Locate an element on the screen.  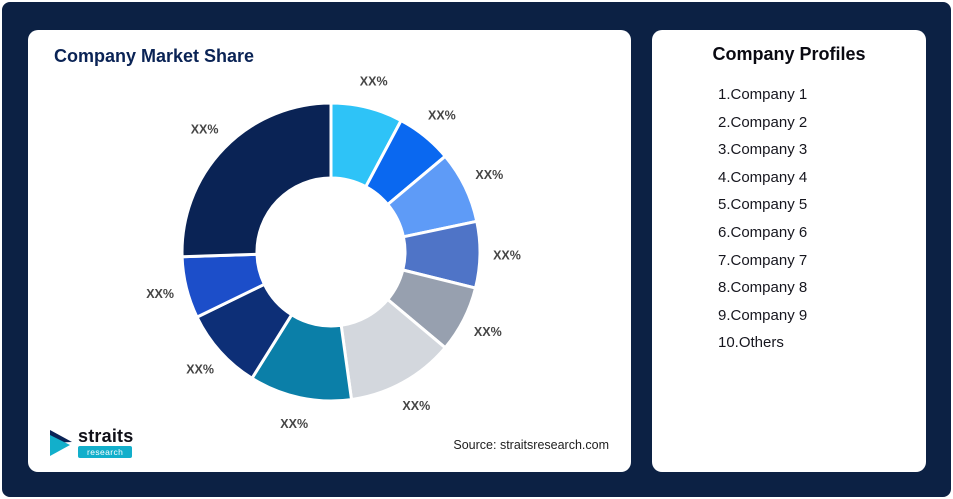
straits-logo-text: straits research is located at coordinates (105, 442).